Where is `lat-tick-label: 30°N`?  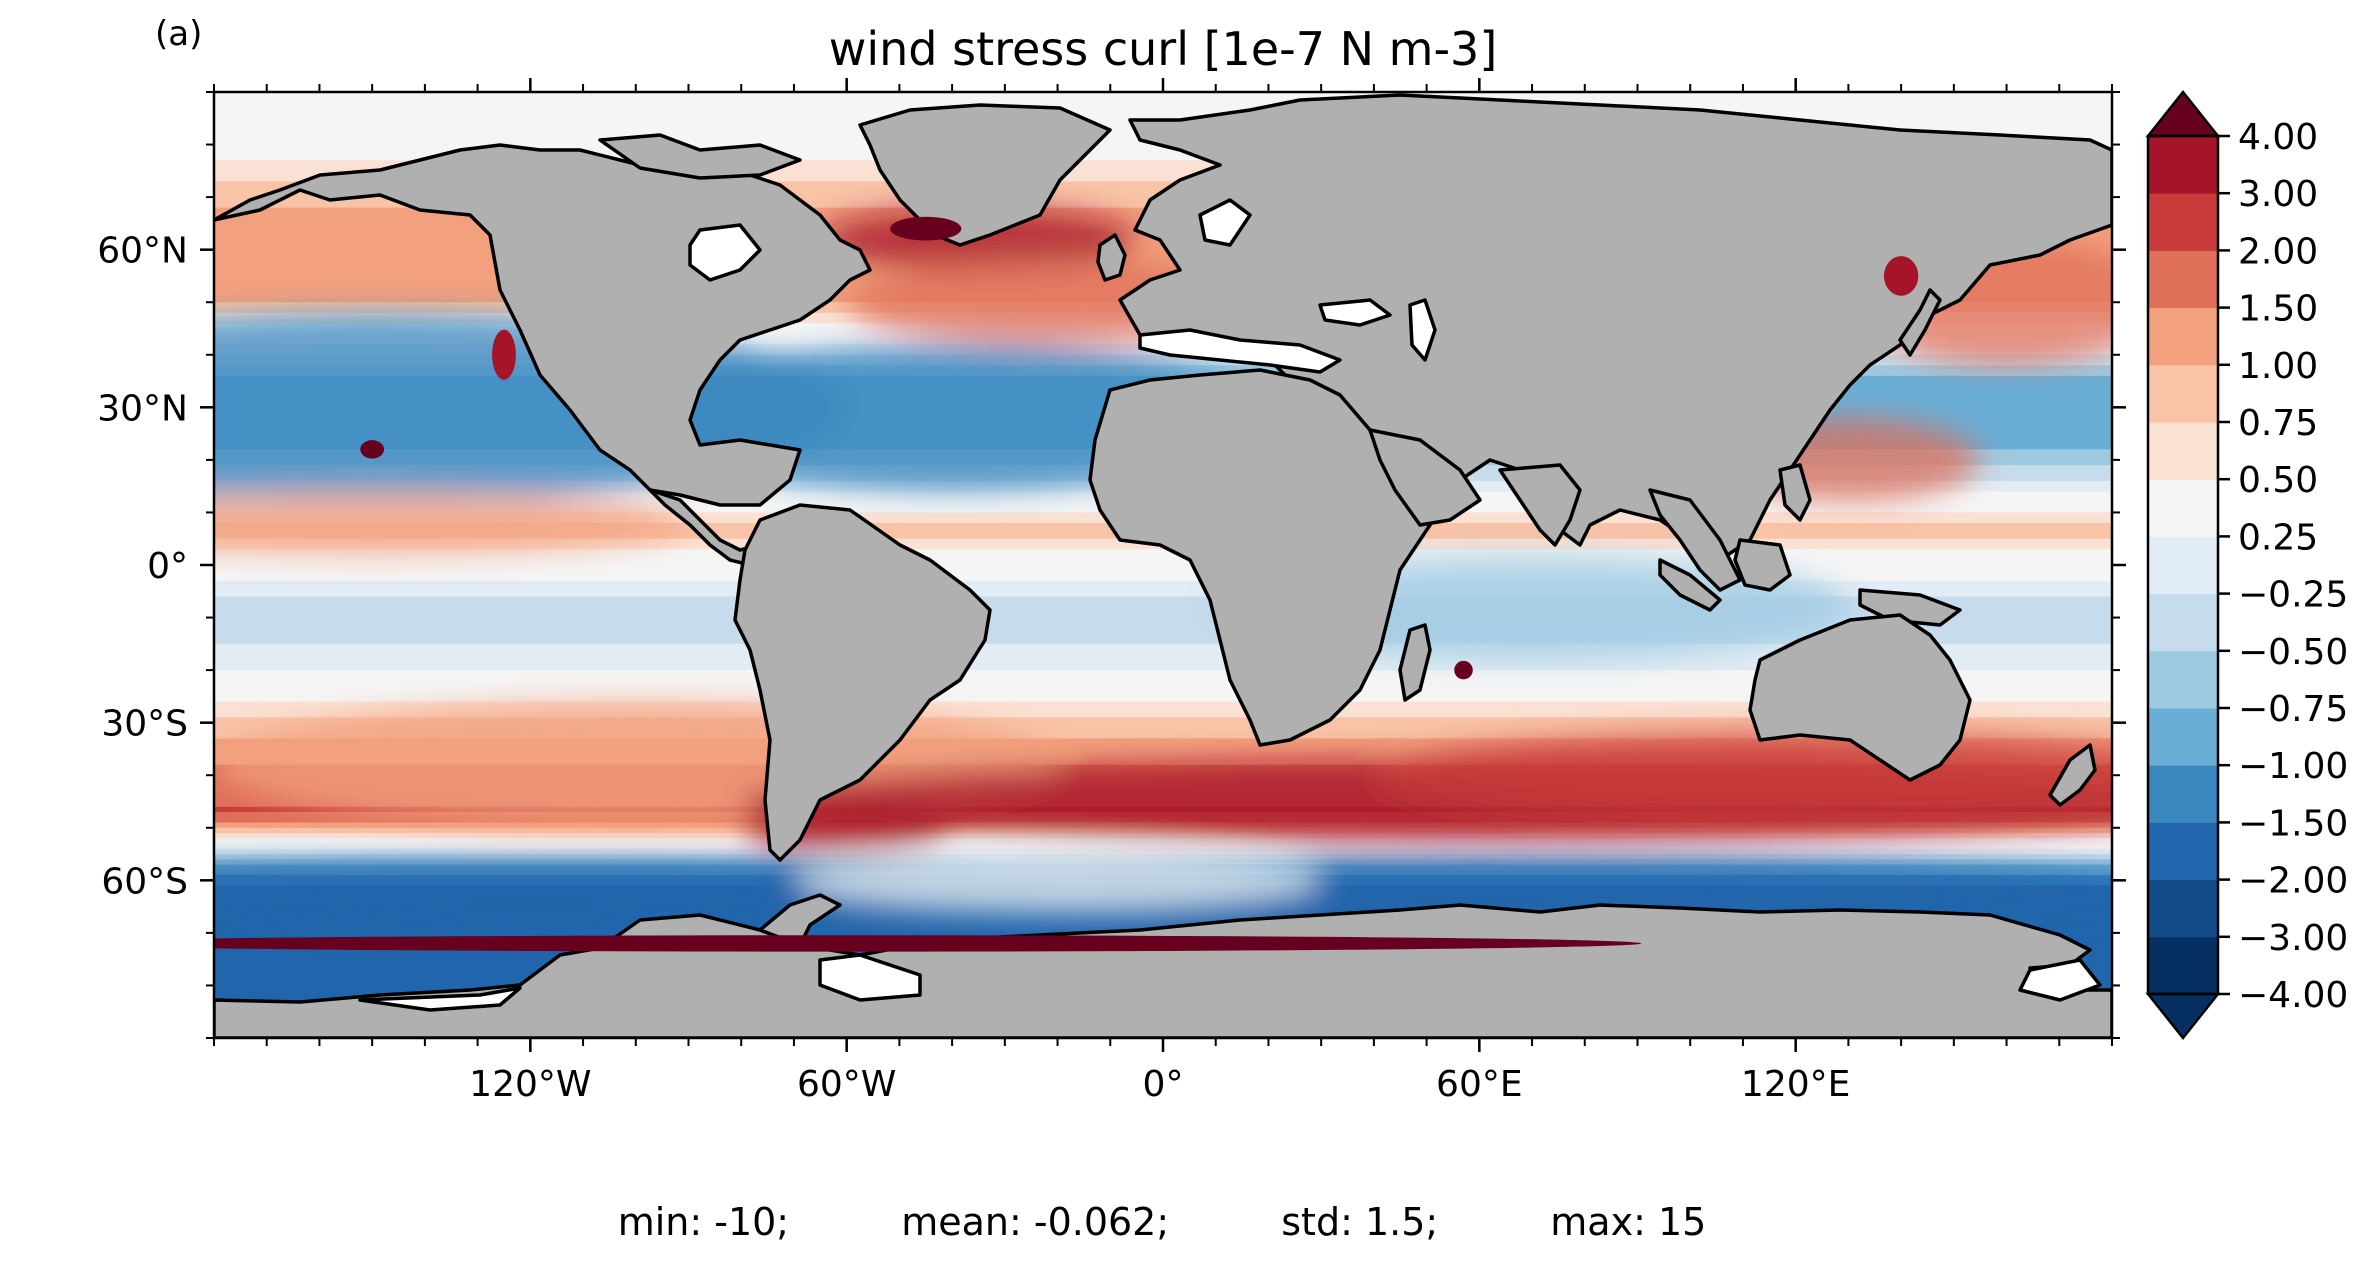 lat-tick-label: 30°N is located at coordinates (142, 408).